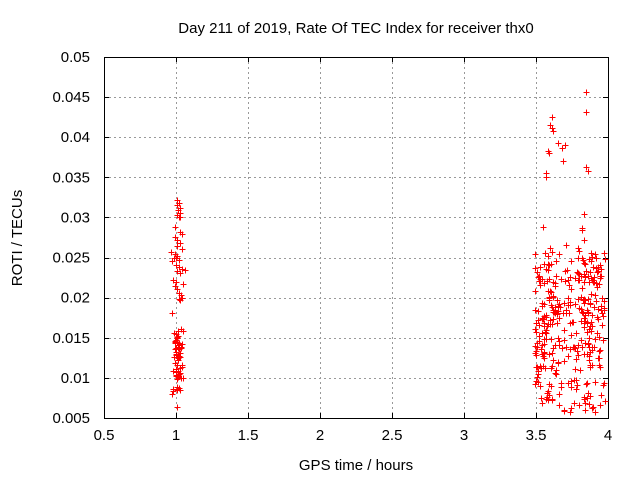 This screenshot has height=485, width=640. What do you see at coordinates (392, 435) in the screenshot?
I see `x-tick-label: 2.5` at bounding box center [392, 435].